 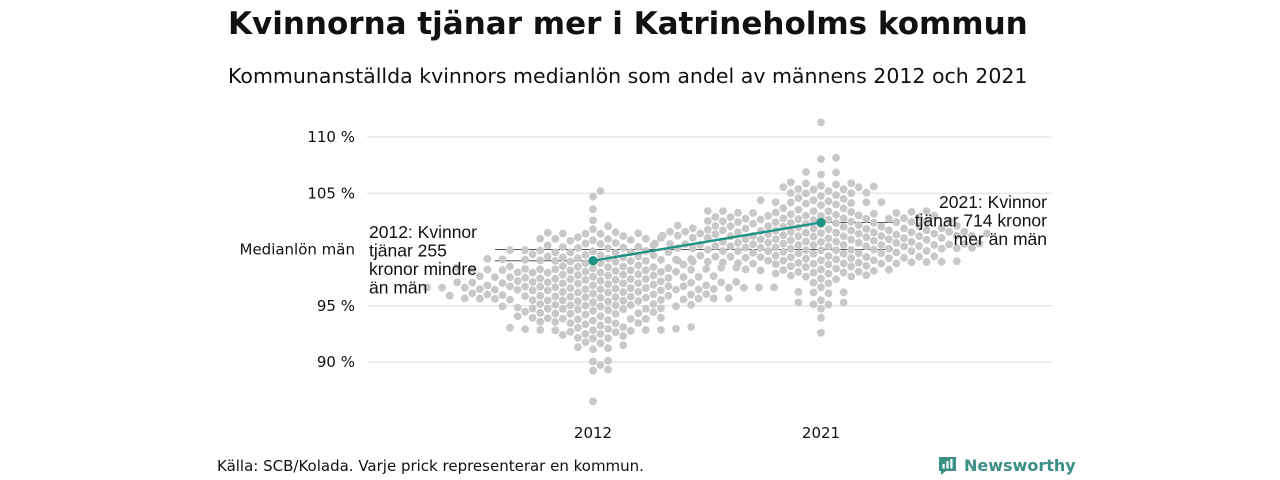 What do you see at coordinates (336, 362) in the screenshot?
I see `y-tick-label: 90 %` at bounding box center [336, 362].